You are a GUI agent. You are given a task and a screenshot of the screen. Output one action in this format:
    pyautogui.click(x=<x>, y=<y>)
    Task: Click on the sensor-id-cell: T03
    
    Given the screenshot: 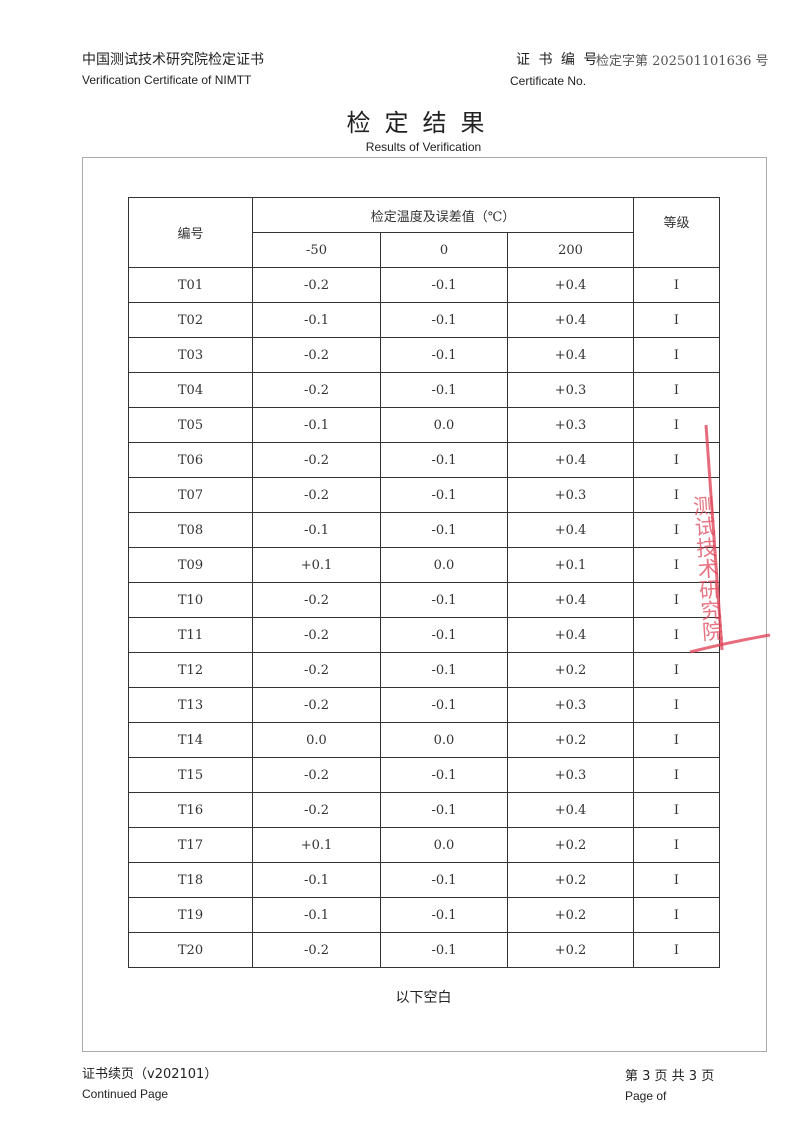 What is the action you would take?
    pyautogui.click(x=190, y=355)
    